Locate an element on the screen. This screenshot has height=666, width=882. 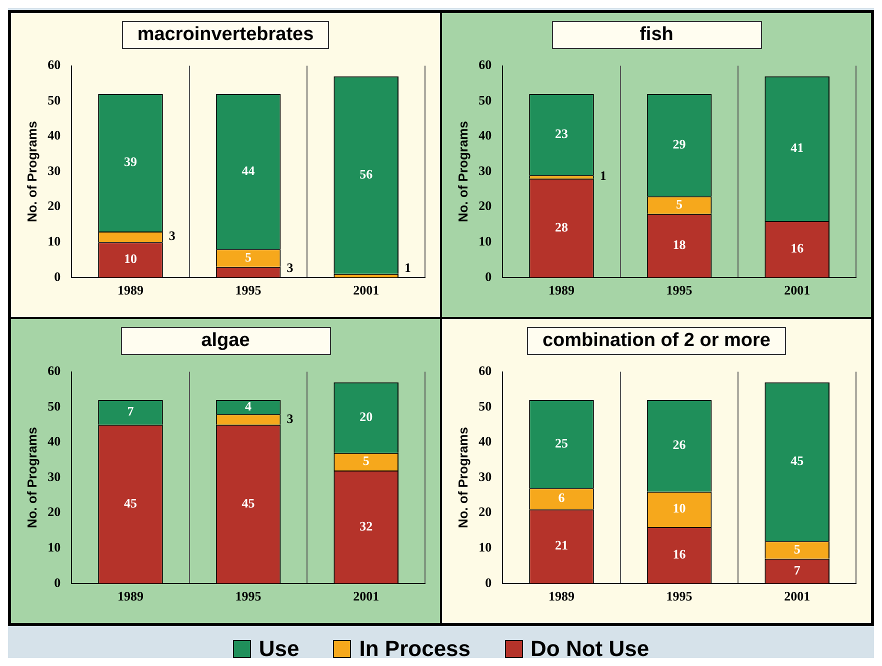
chart-title: algae is located at coordinates (225, 341).